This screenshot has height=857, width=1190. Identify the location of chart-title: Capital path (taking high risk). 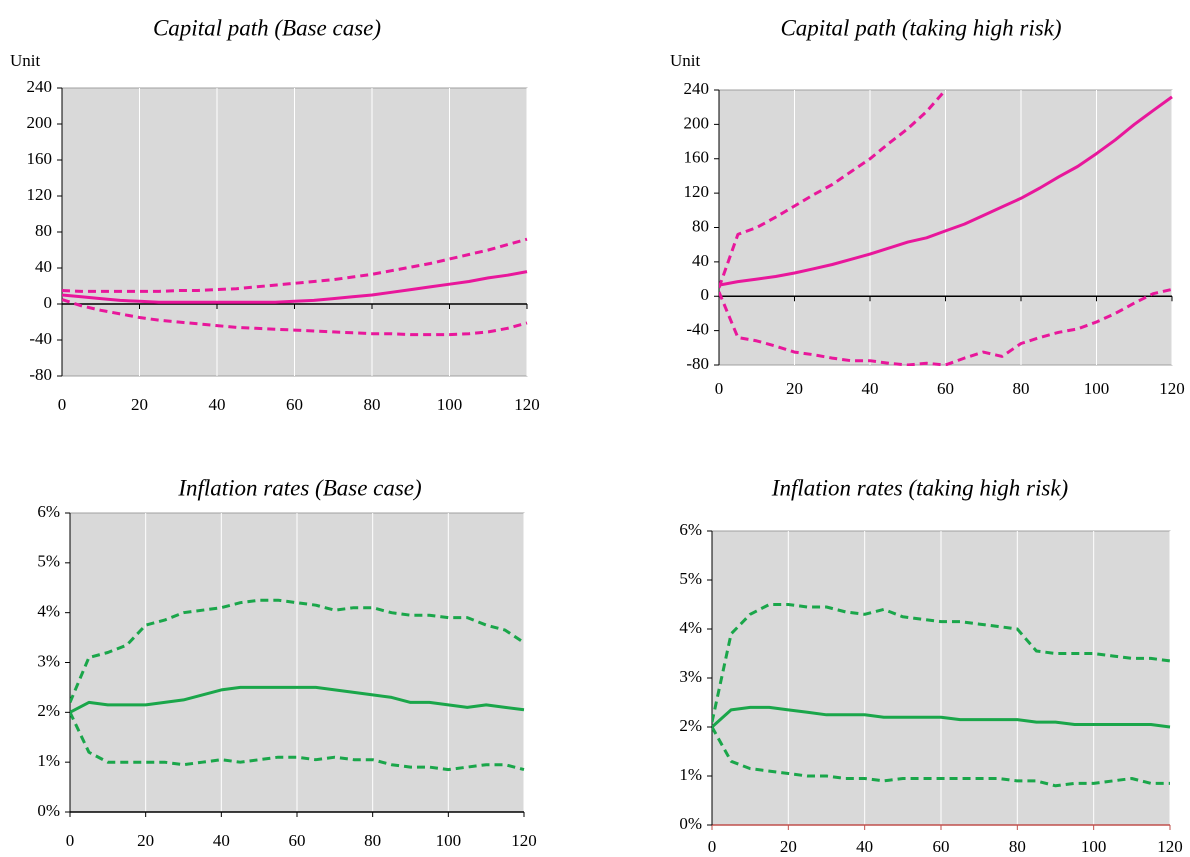
(920, 27).